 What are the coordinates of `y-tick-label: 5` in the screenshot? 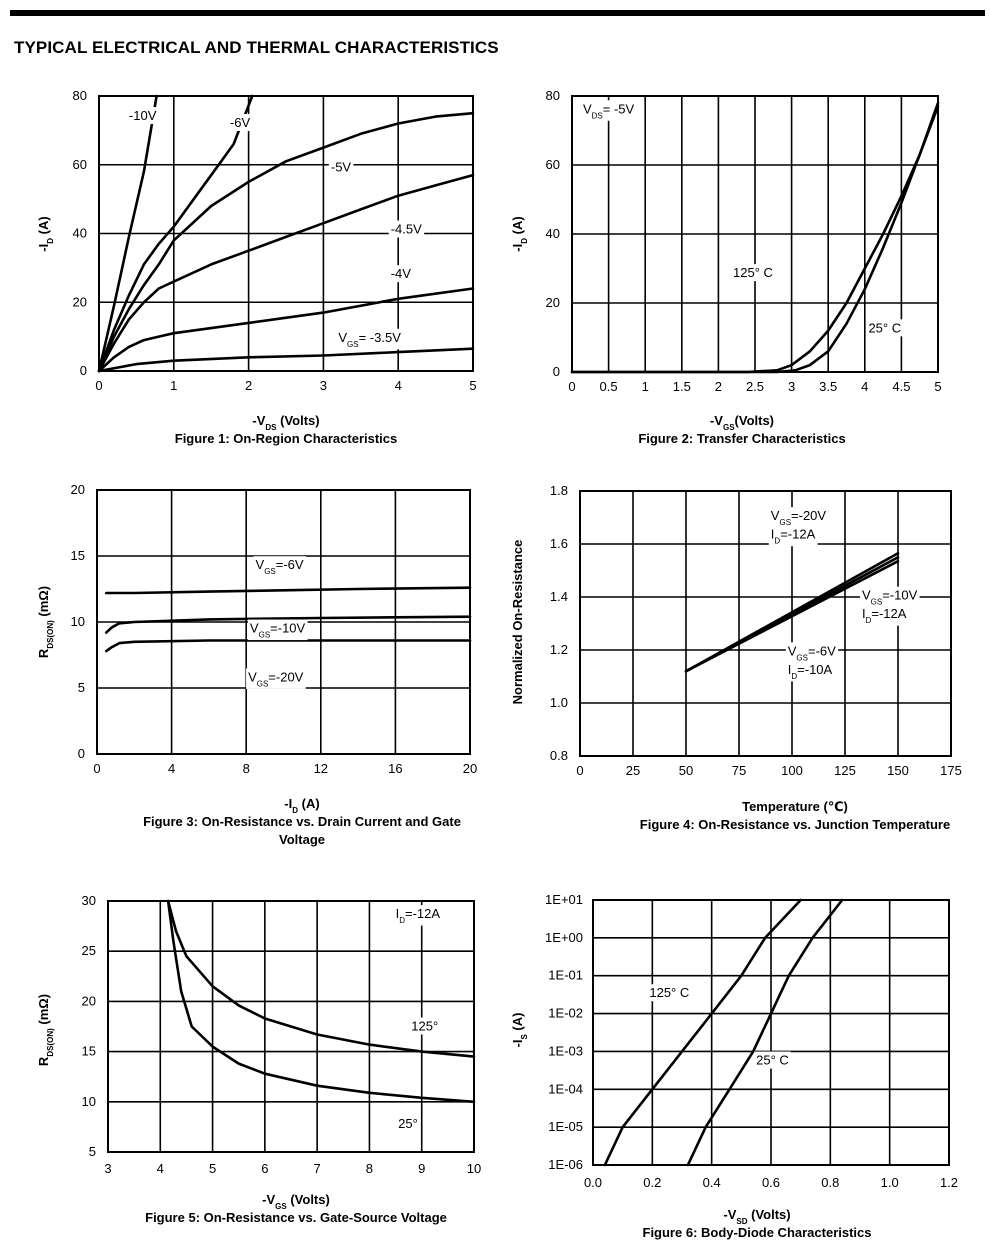 It's located at (81, 687).